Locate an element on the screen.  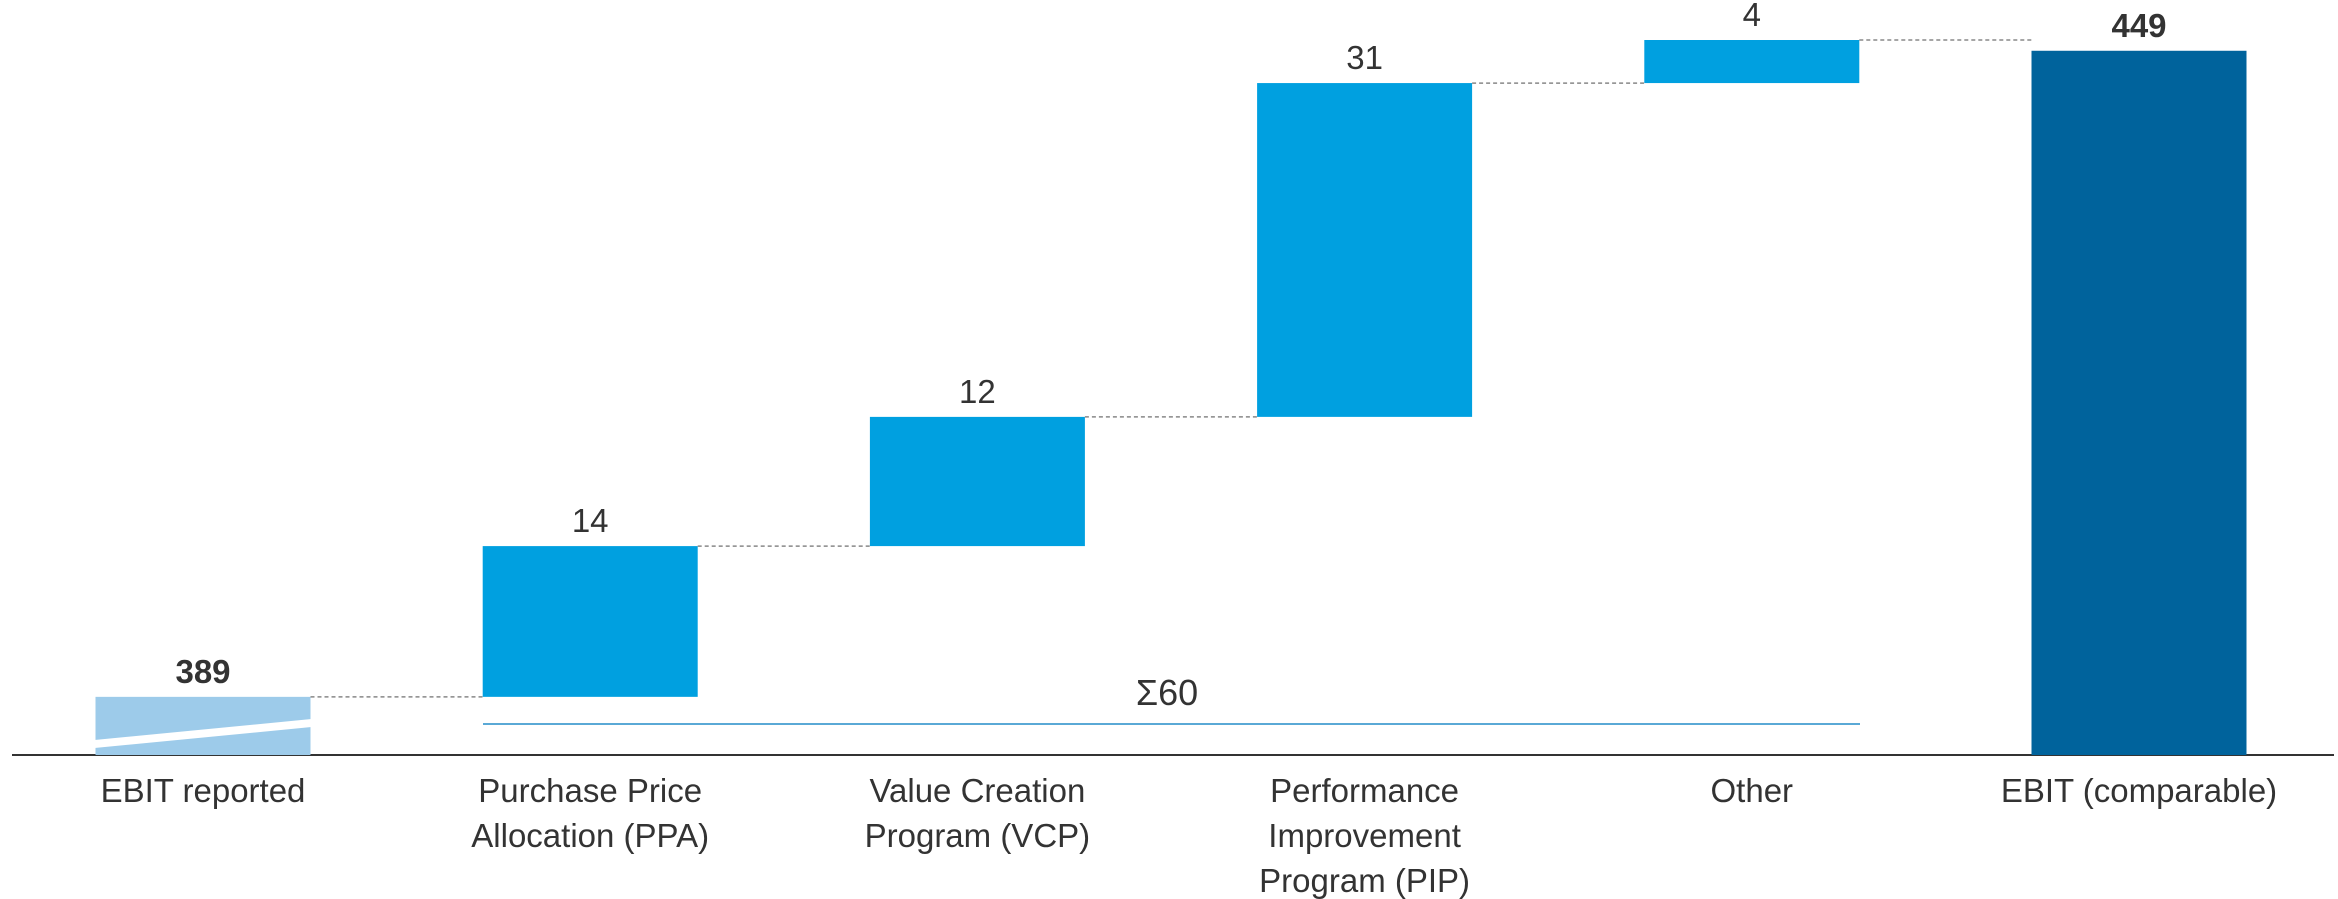
value-label: 4 is located at coordinates (1752, 16).